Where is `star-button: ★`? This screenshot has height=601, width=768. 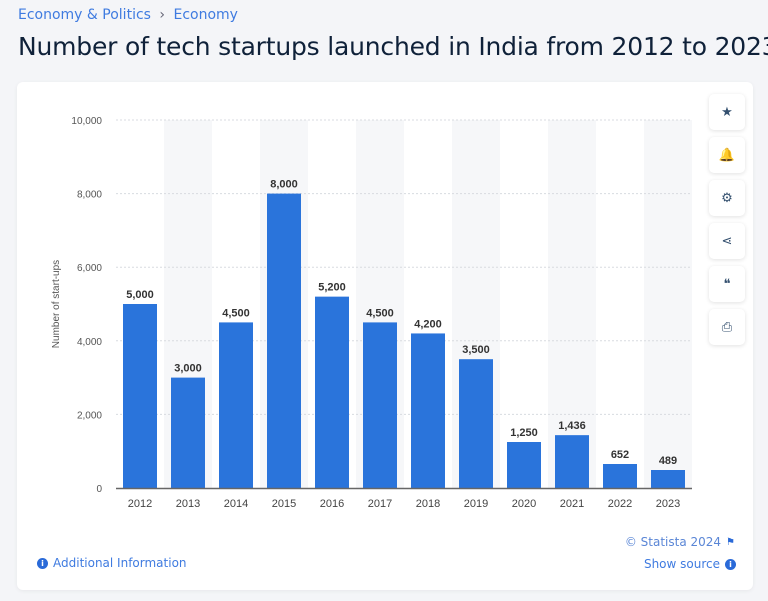
star-button: ★ is located at coordinates (727, 112).